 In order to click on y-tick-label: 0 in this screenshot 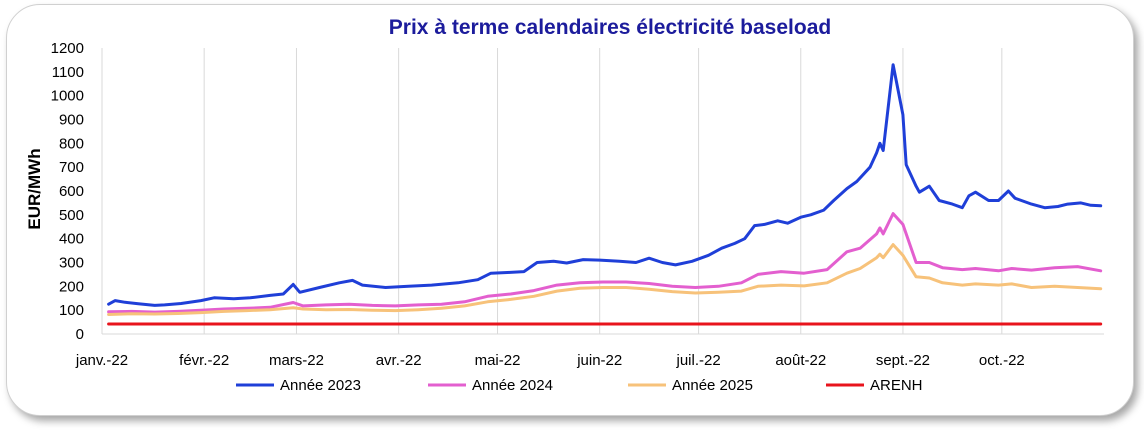, I will do `click(80, 334)`.